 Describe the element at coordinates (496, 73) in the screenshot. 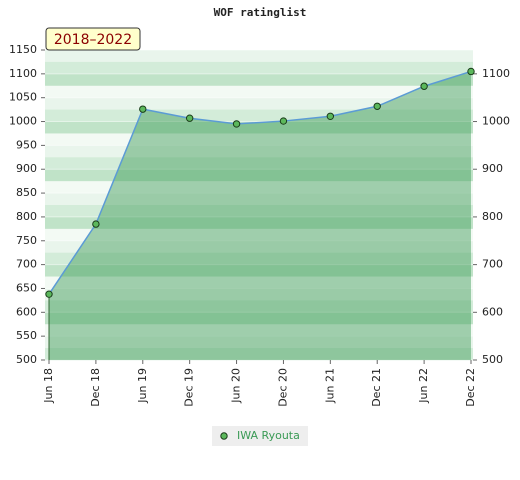

I see `y2-tick-label: 1100` at that location.